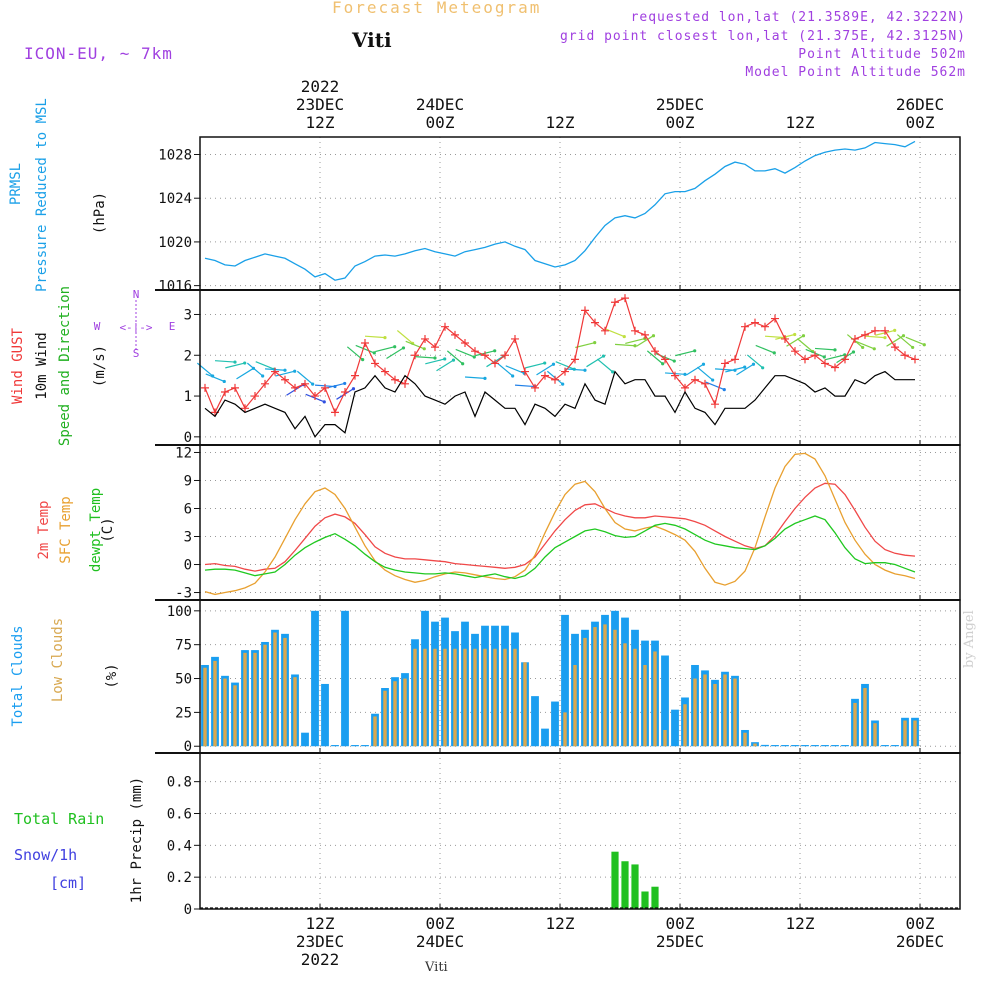  Describe the element at coordinates (580, 213) in the screenshot. I see `panel-frame` at that location.